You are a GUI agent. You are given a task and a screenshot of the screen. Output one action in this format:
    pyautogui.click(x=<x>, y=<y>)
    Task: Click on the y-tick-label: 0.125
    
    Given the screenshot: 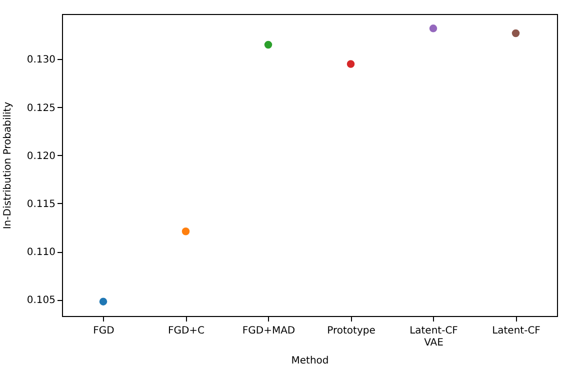 What is the action you would take?
    pyautogui.click(x=41, y=108)
    